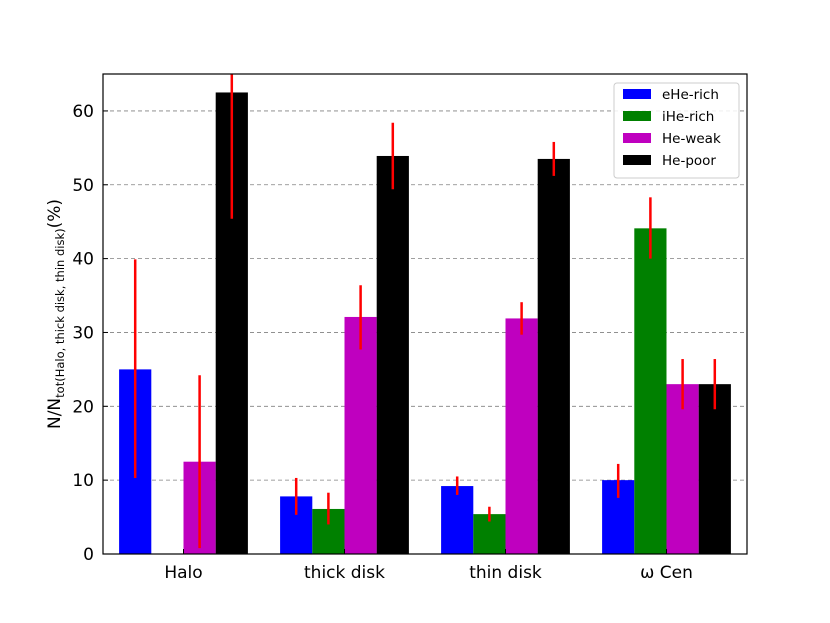  I want to click on bar-iHe-rich, so click(650, 391).